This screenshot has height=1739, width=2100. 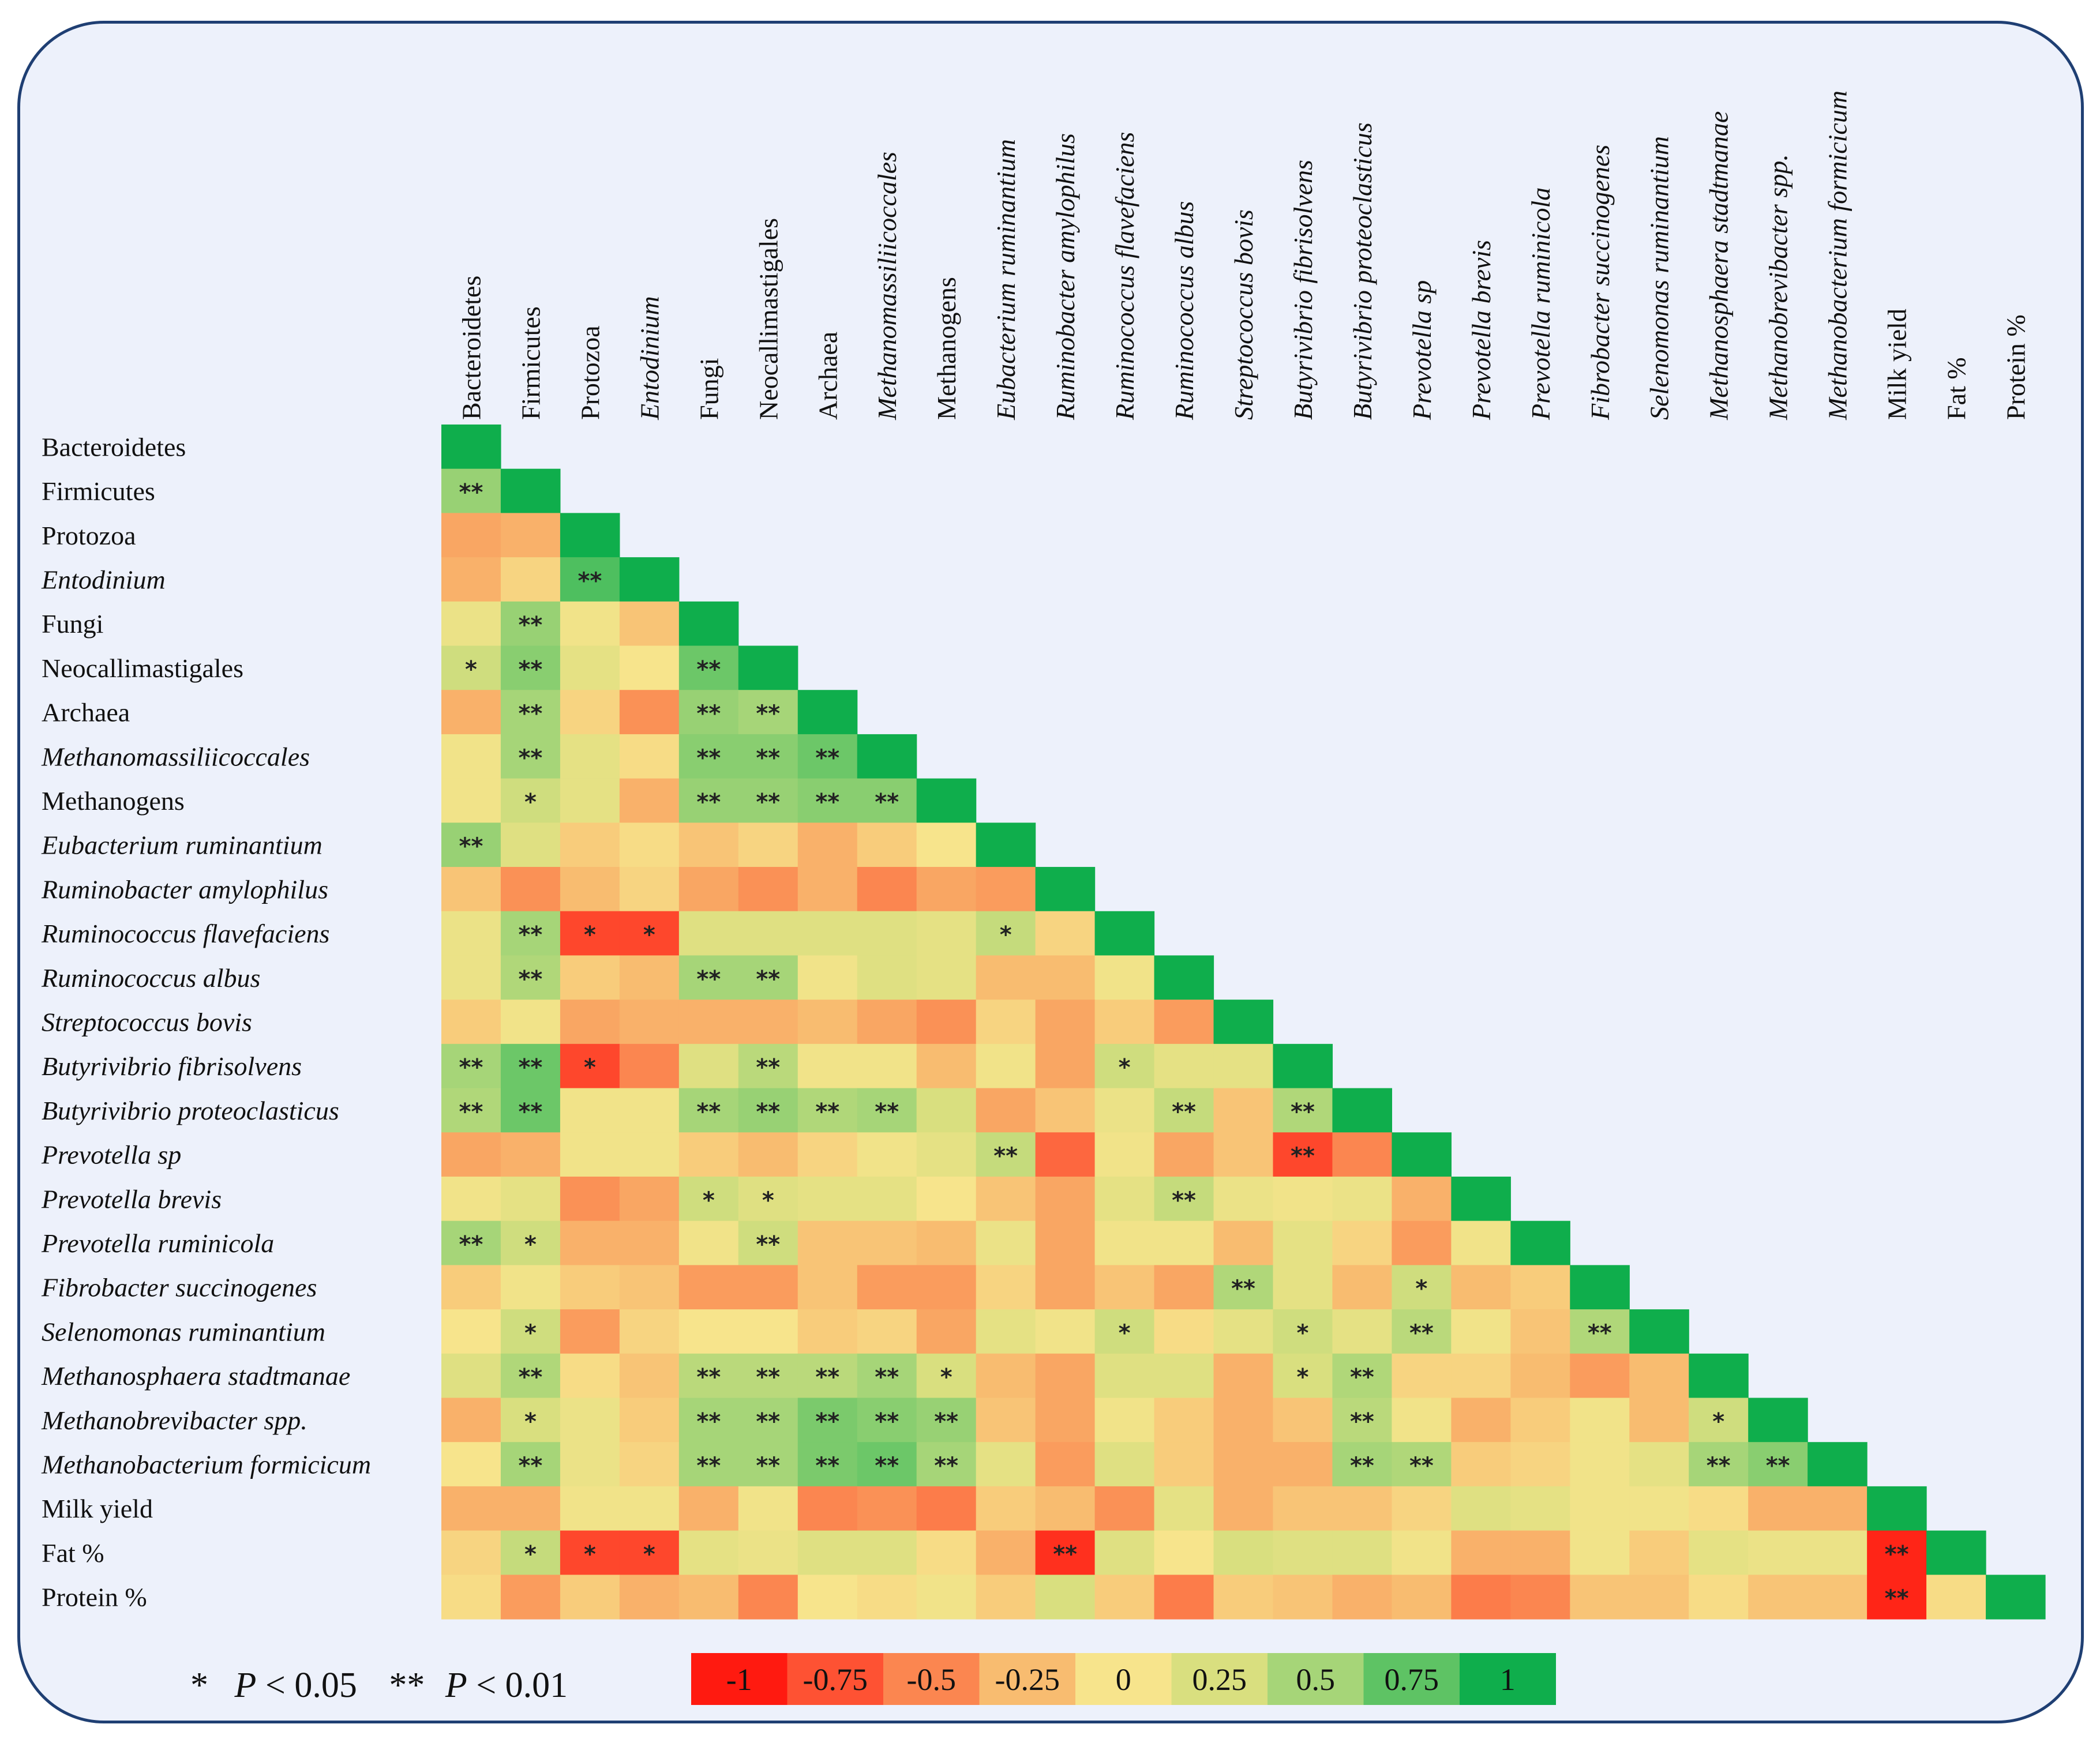 I want to click on row-label: Entodinium, so click(x=103, y=579).